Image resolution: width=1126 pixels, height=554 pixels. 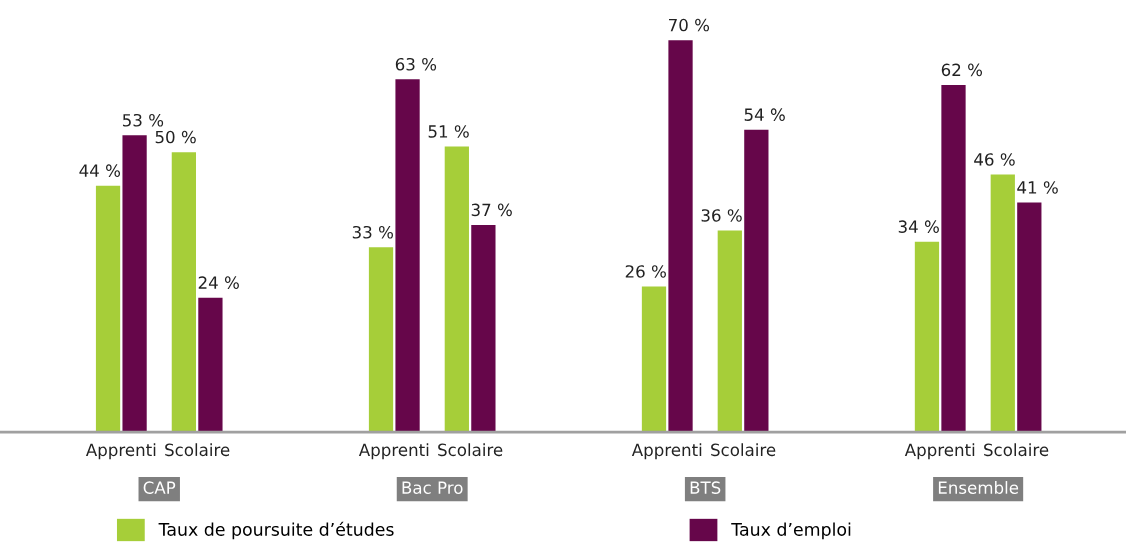 I want to click on legend-label: Taux de poursuite d’études, so click(x=276, y=530).